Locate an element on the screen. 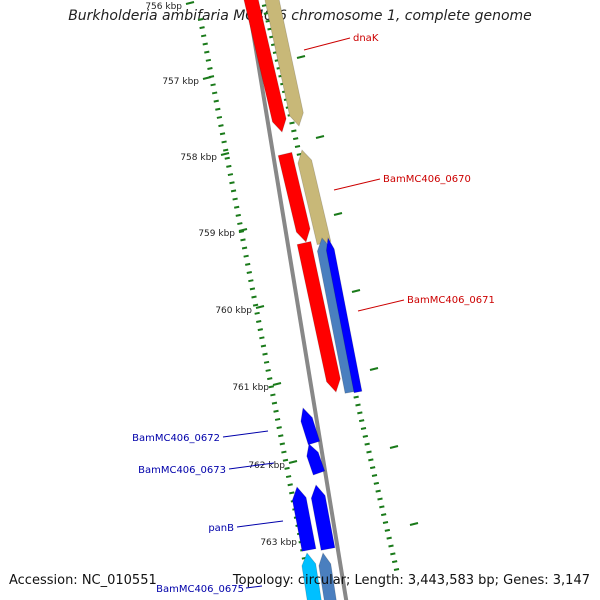 This screenshot has height=600, width=600. accession-text: Accession: NC_010551 is located at coordinates (83, 580).